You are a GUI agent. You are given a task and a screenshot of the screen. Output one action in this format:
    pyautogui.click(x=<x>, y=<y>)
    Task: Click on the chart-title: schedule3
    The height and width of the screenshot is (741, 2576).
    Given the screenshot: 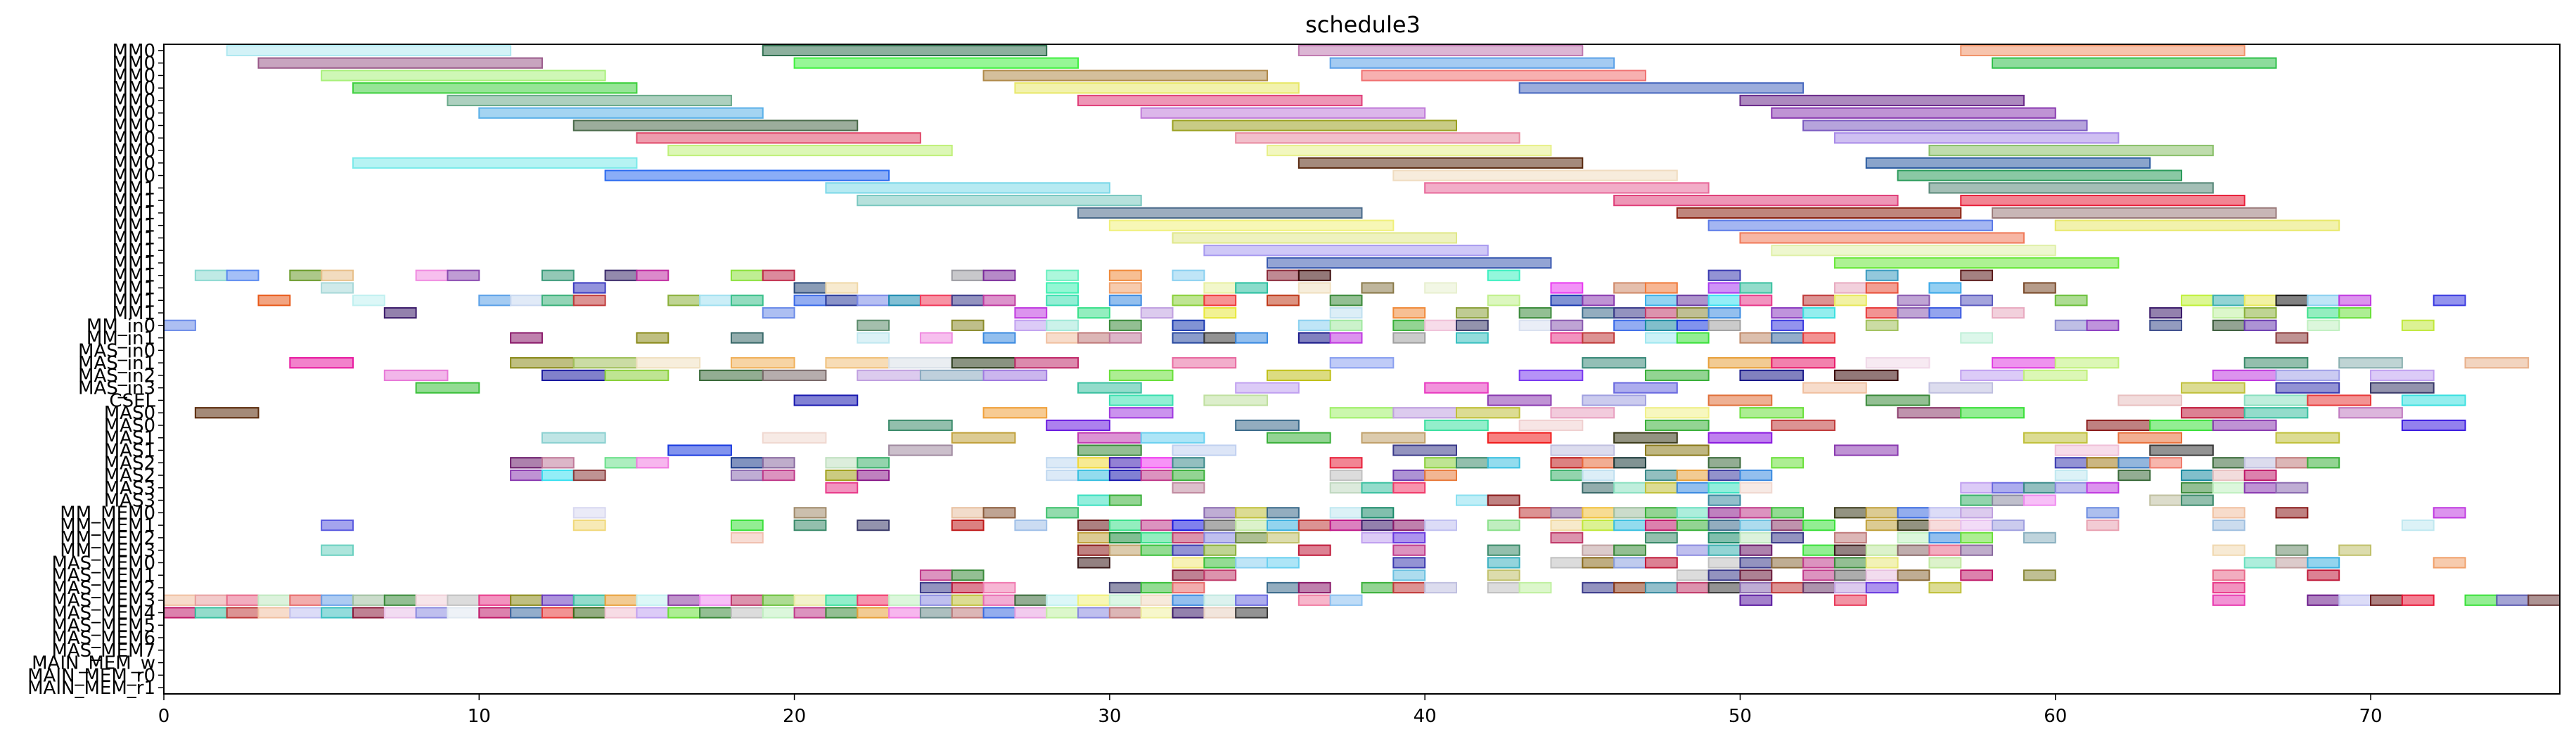 What is the action you would take?
    pyautogui.click(x=1363, y=24)
    